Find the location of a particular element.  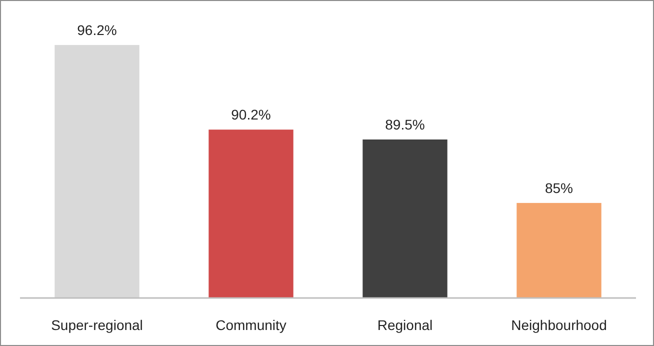

data-label: 89.5% is located at coordinates (405, 124).